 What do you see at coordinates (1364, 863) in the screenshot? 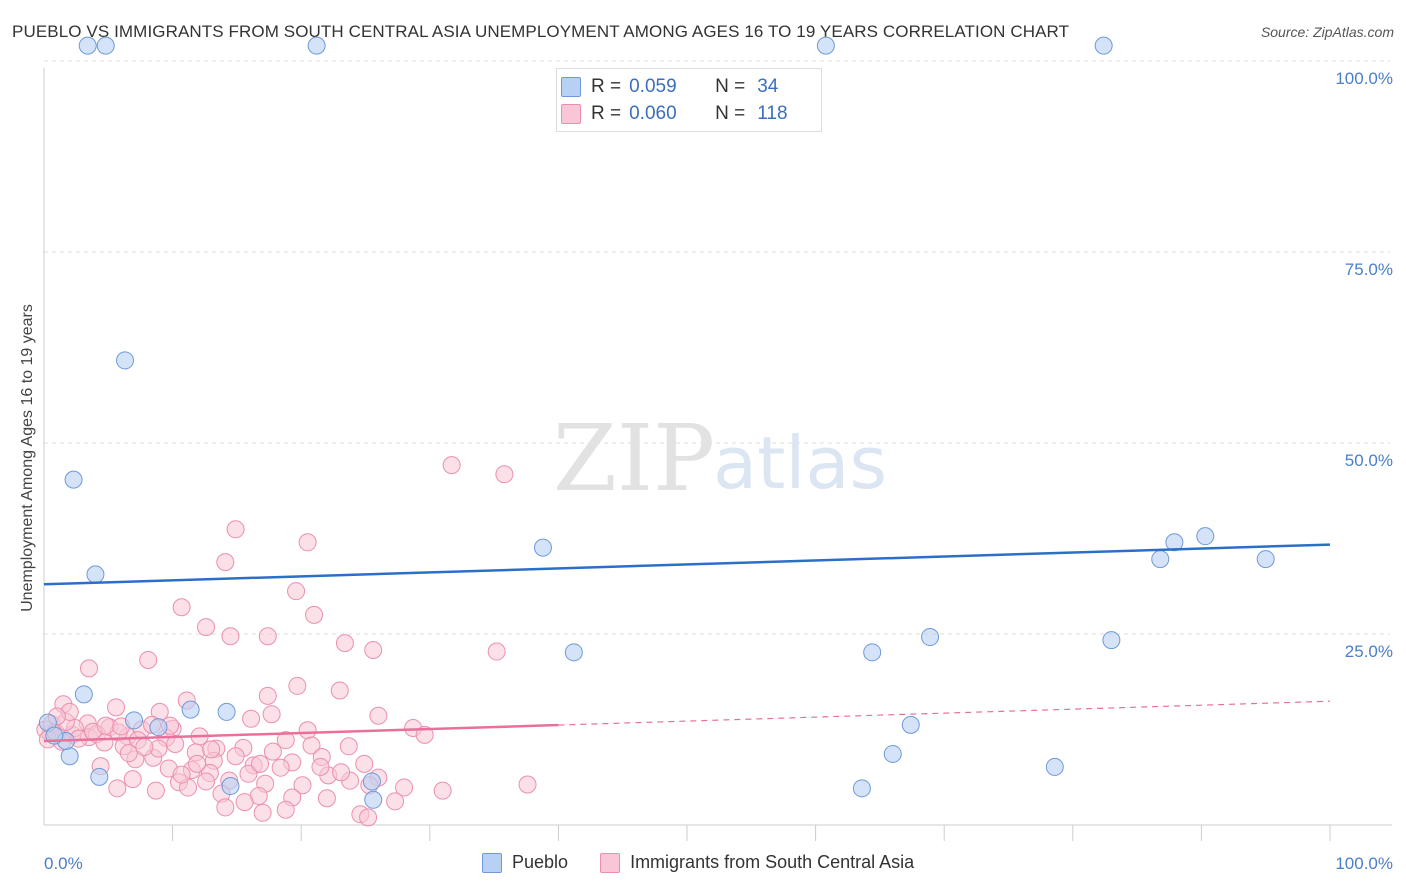
I see `x-tick-label: 100.0%` at bounding box center [1364, 863].